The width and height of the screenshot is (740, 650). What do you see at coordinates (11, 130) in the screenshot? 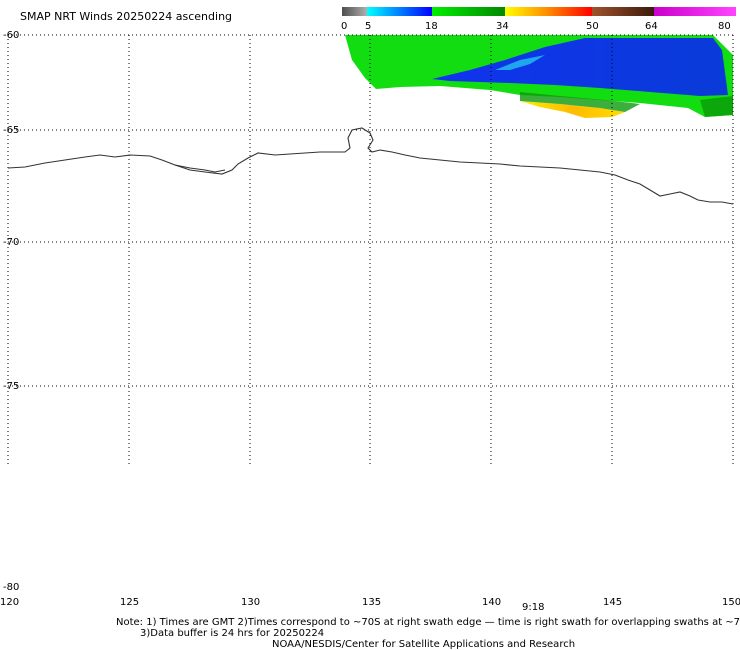
I see `lat-label: -65` at bounding box center [11, 130].